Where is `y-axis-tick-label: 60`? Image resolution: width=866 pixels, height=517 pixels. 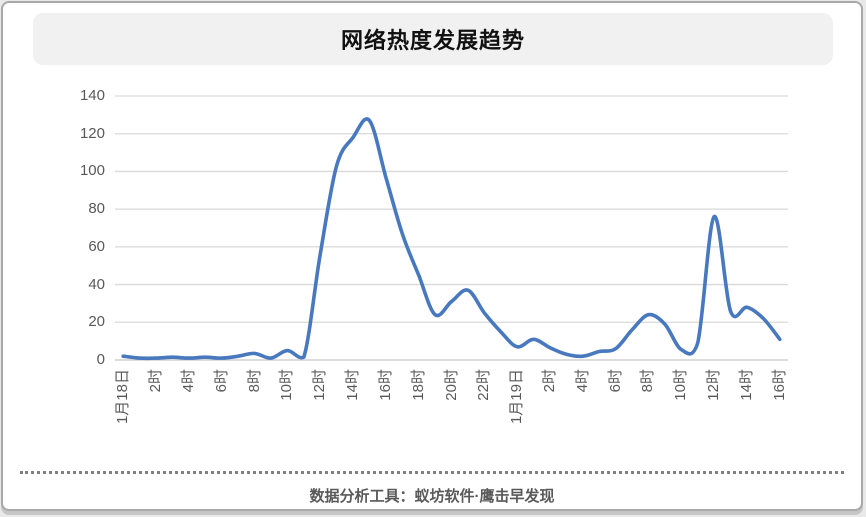 y-axis-tick-label: 60 is located at coordinates (96, 246).